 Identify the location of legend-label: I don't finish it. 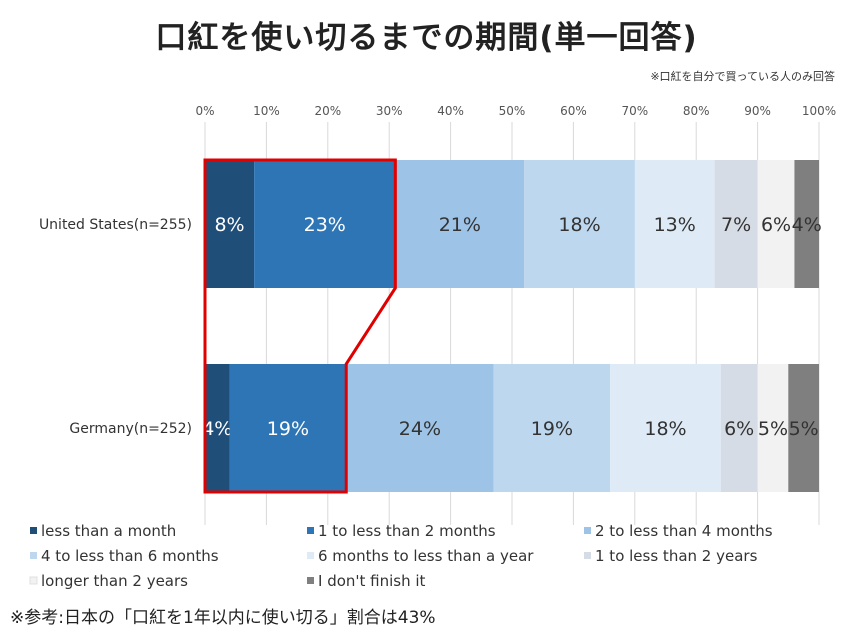
(372, 581).